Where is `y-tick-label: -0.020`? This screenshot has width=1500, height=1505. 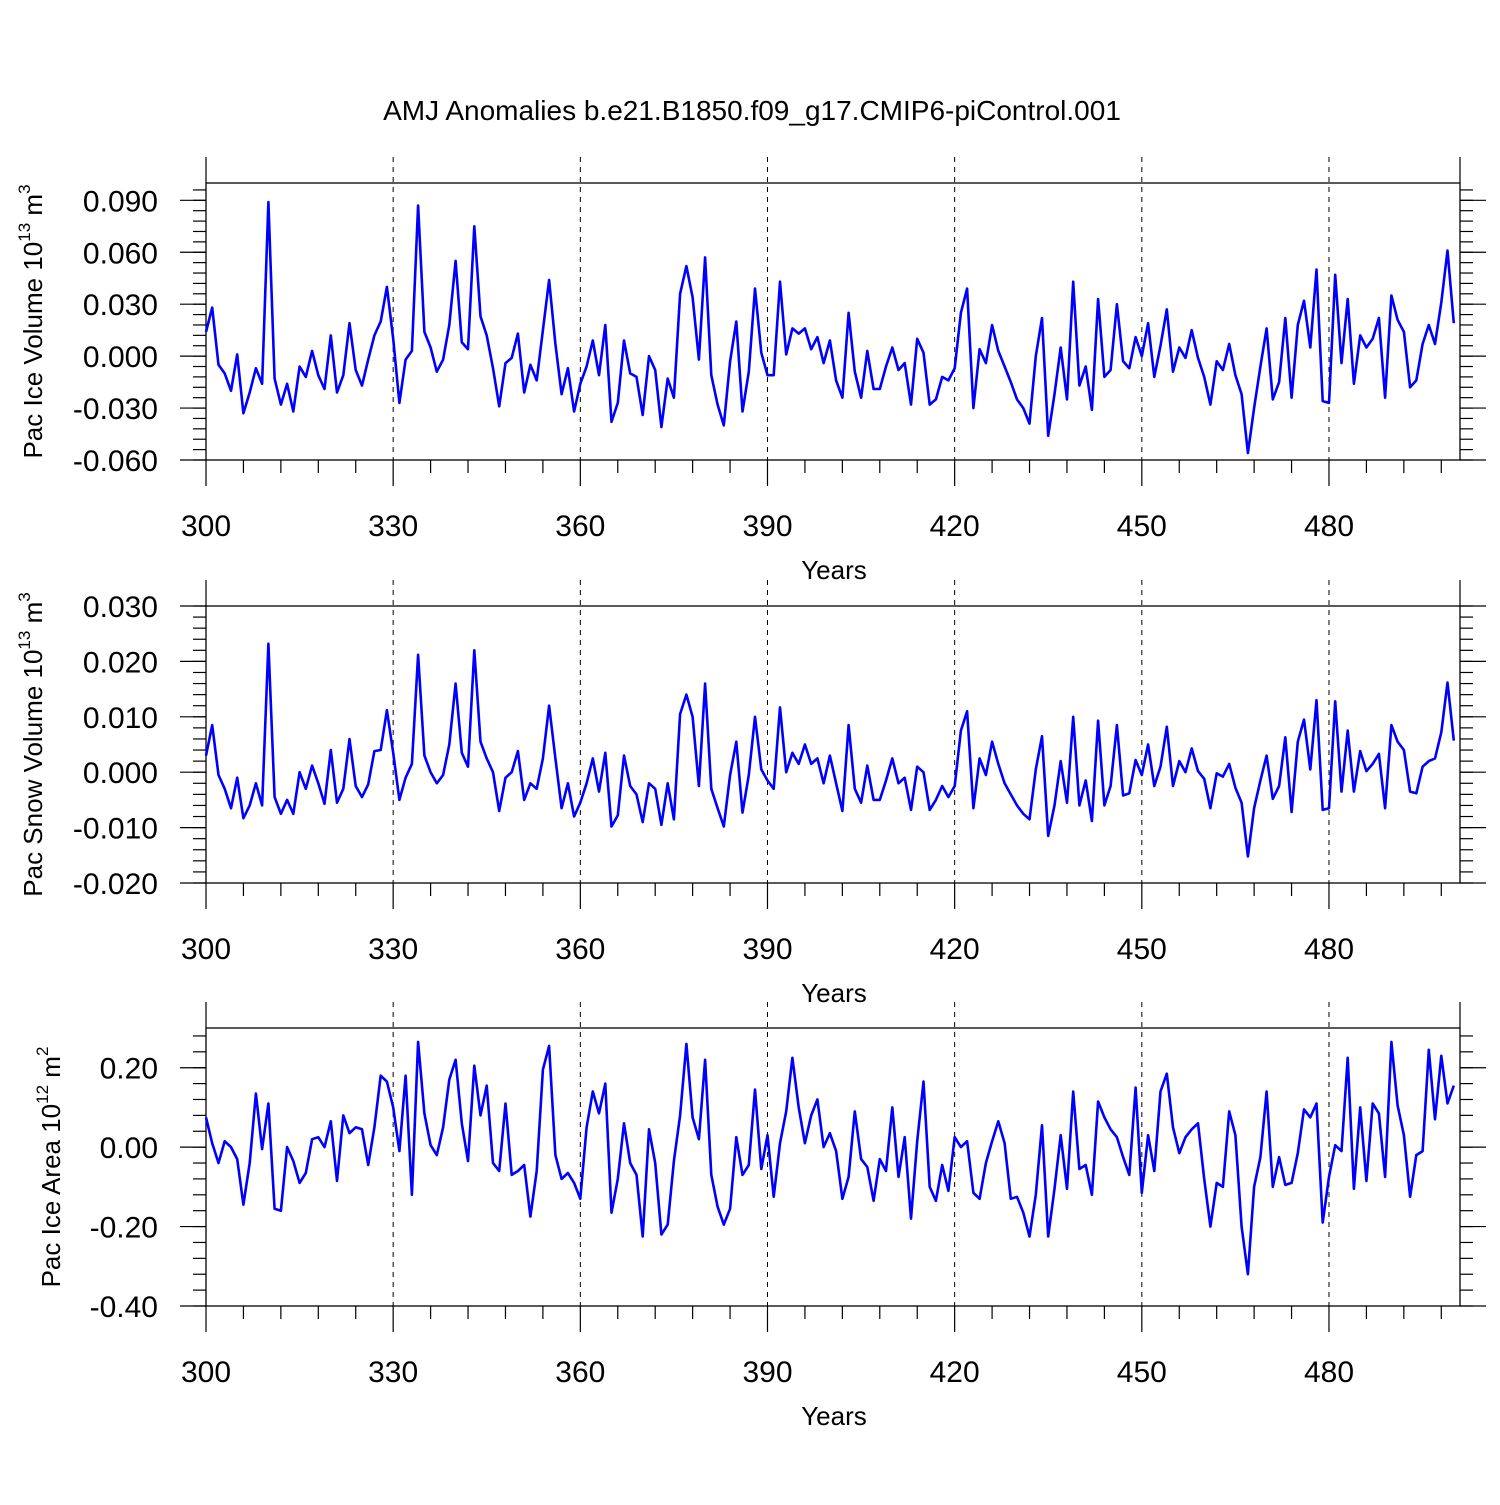 y-tick-label: -0.020 is located at coordinates (115, 884).